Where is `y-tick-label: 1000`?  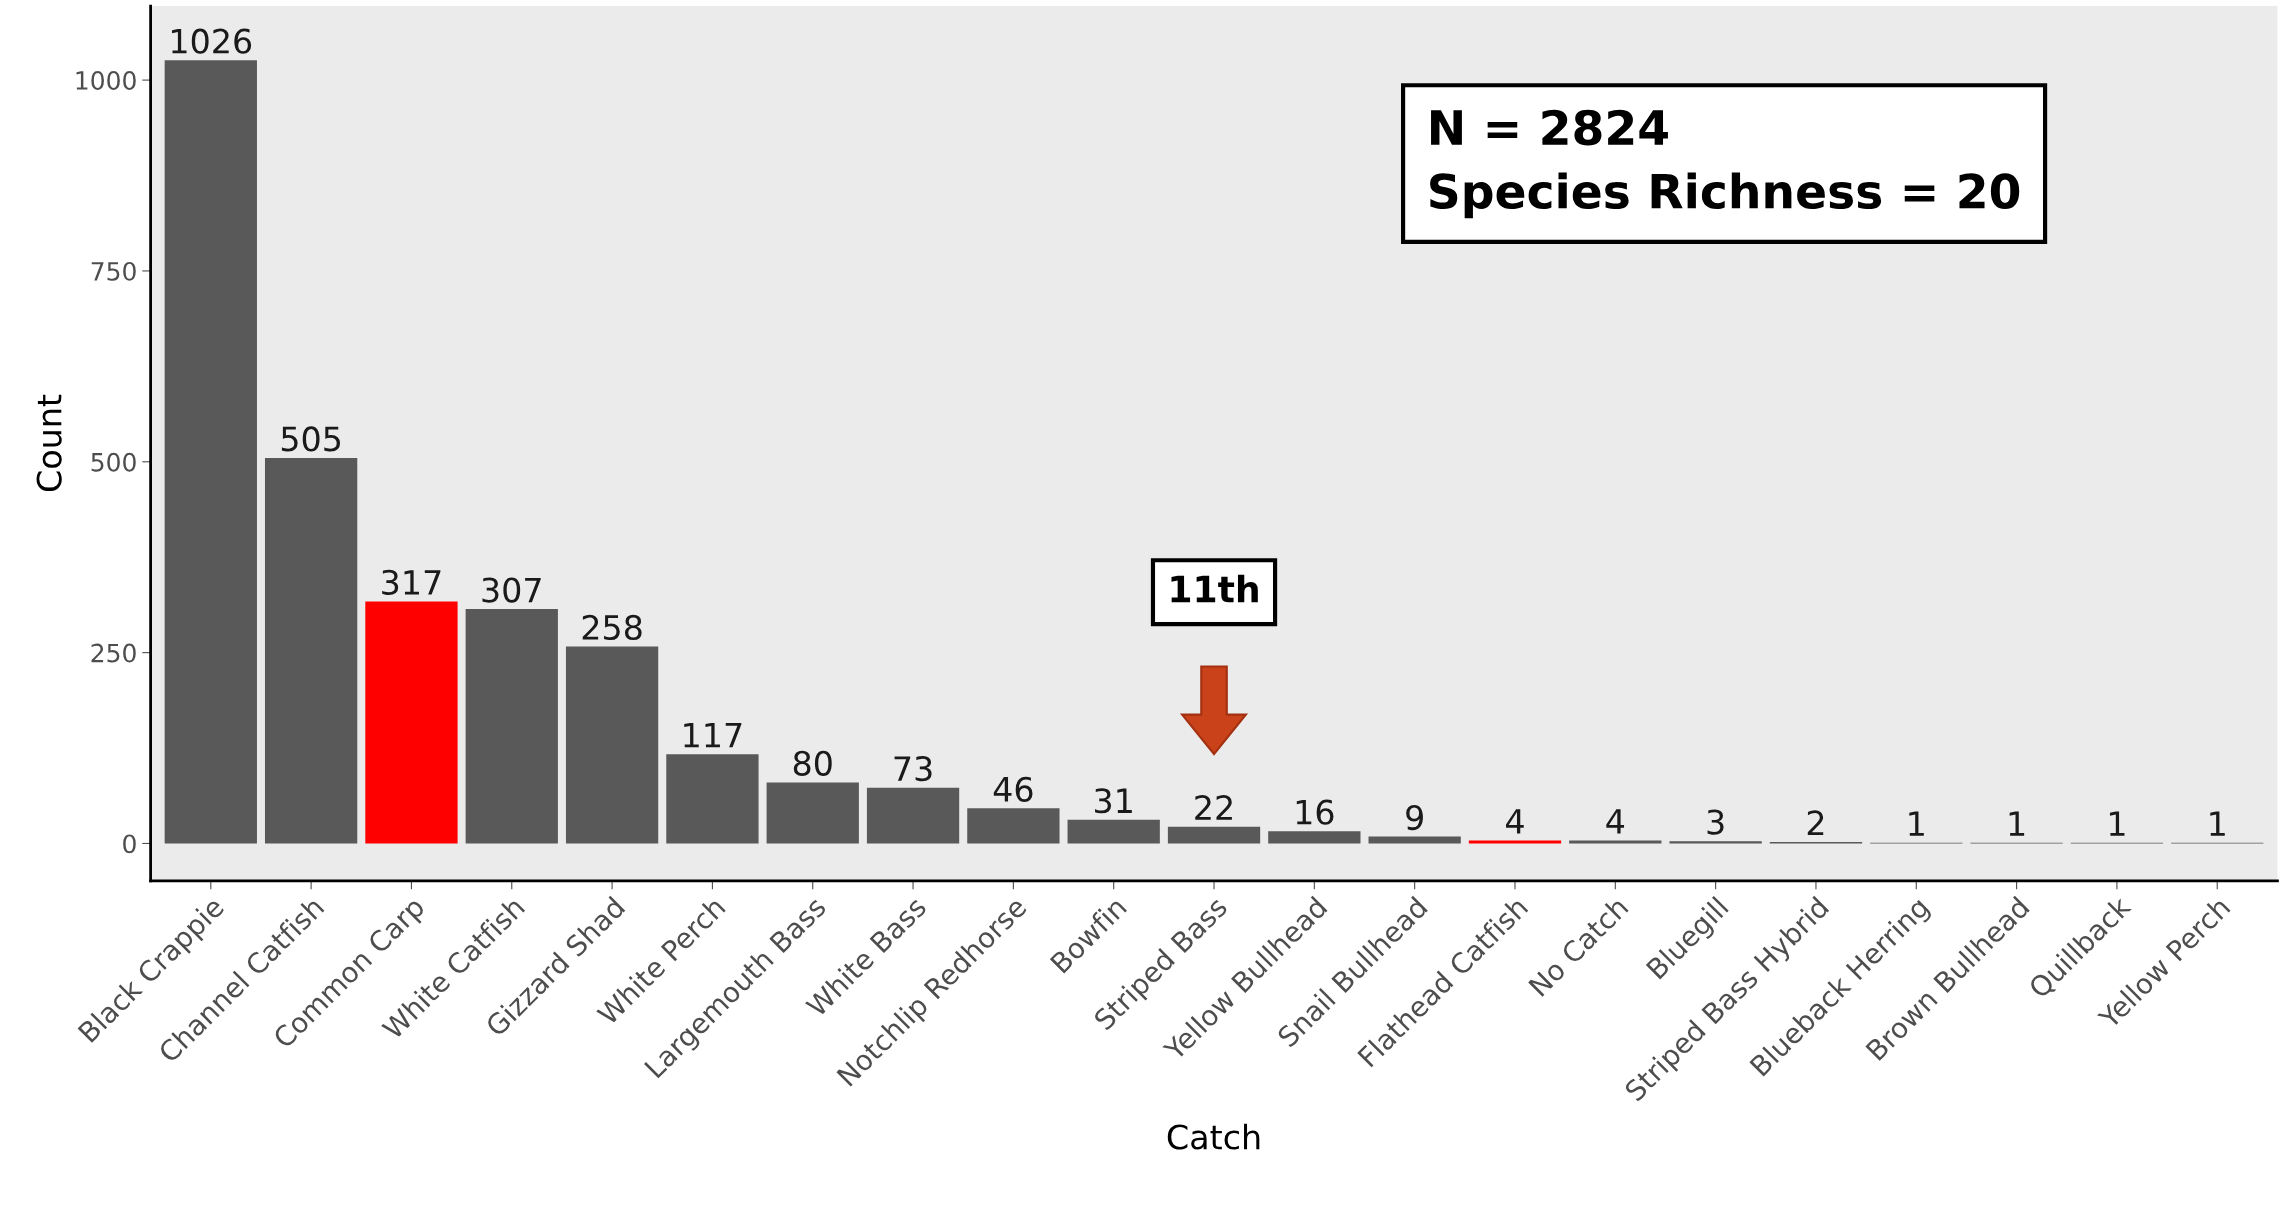
y-tick-label: 1000 is located at coordinates (106, 80).